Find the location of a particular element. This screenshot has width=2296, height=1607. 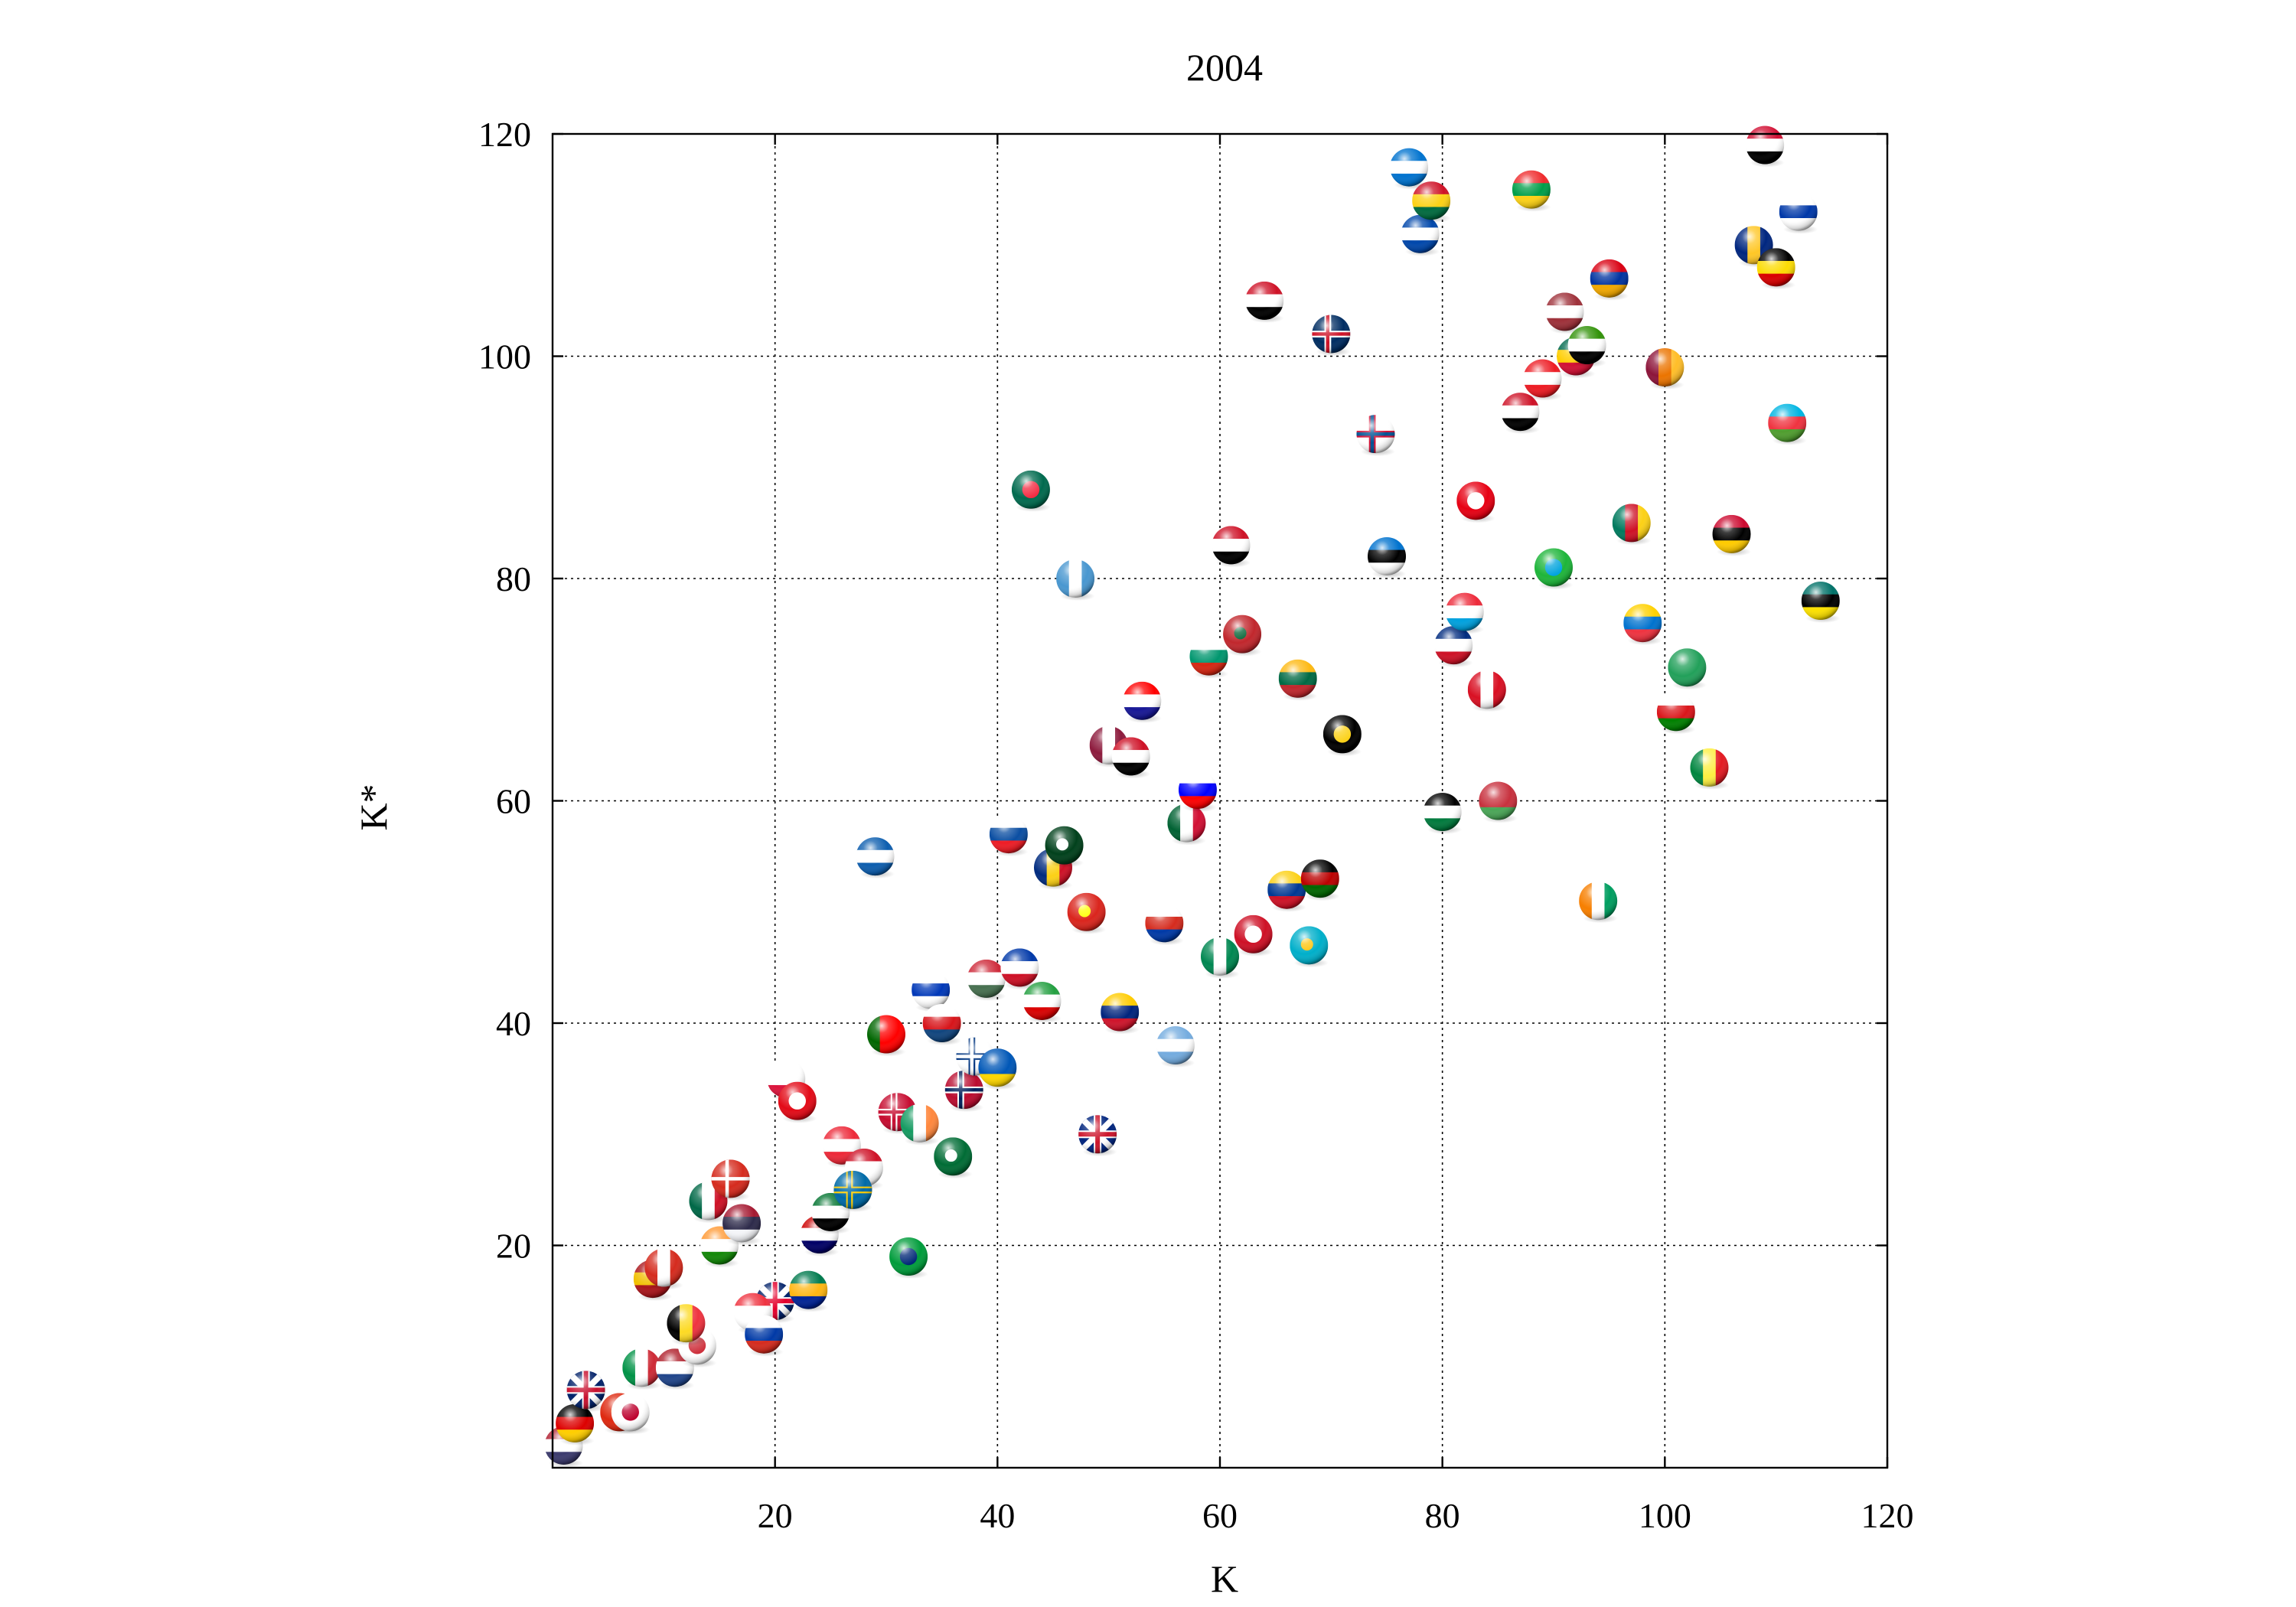

y-tick-label: 120 is located at coordinates (504, 134).